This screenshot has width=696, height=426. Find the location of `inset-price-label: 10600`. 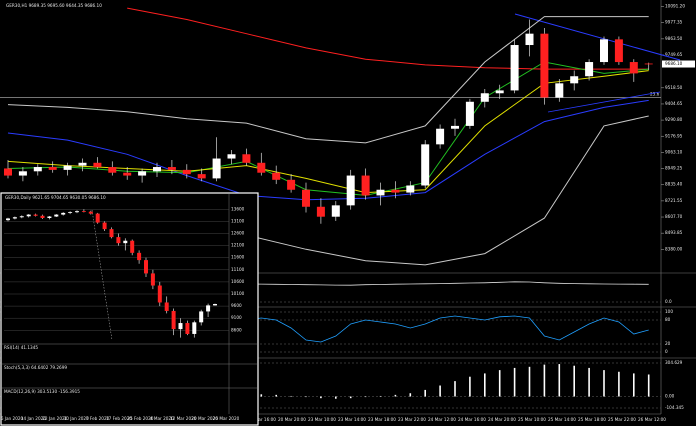

inset-price-label: 10600 is located at coordinates (238, 281).